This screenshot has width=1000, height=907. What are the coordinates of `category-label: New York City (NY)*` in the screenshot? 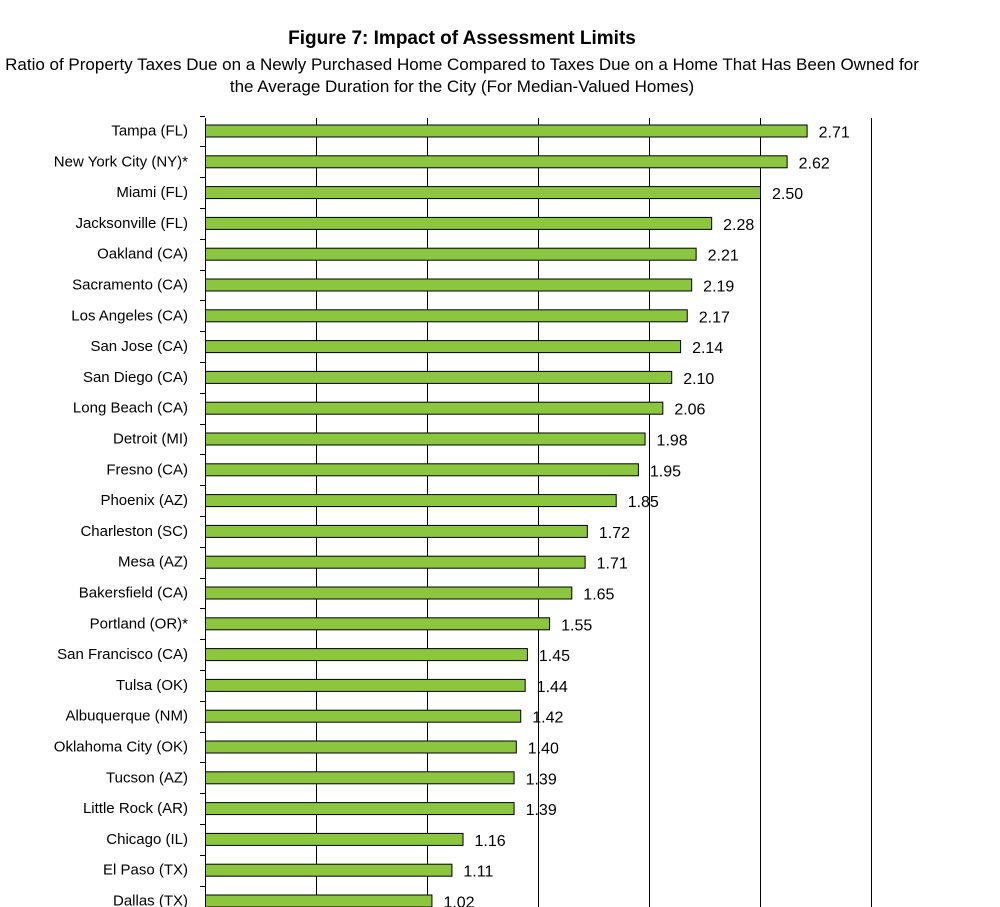 It's located at (121, 161).